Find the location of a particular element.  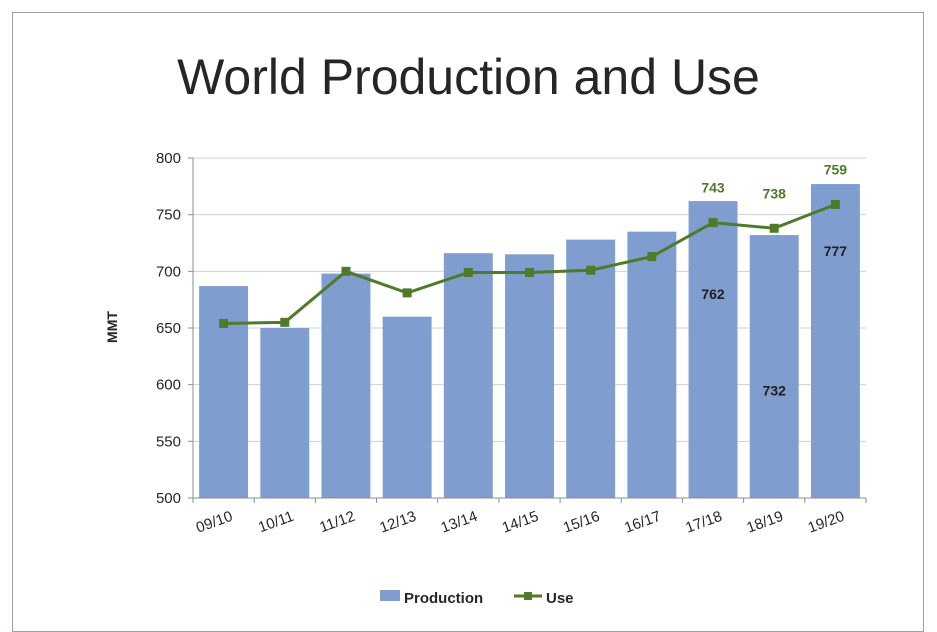

x-tick-label: 15/16 is located at coordinates (581, 522).